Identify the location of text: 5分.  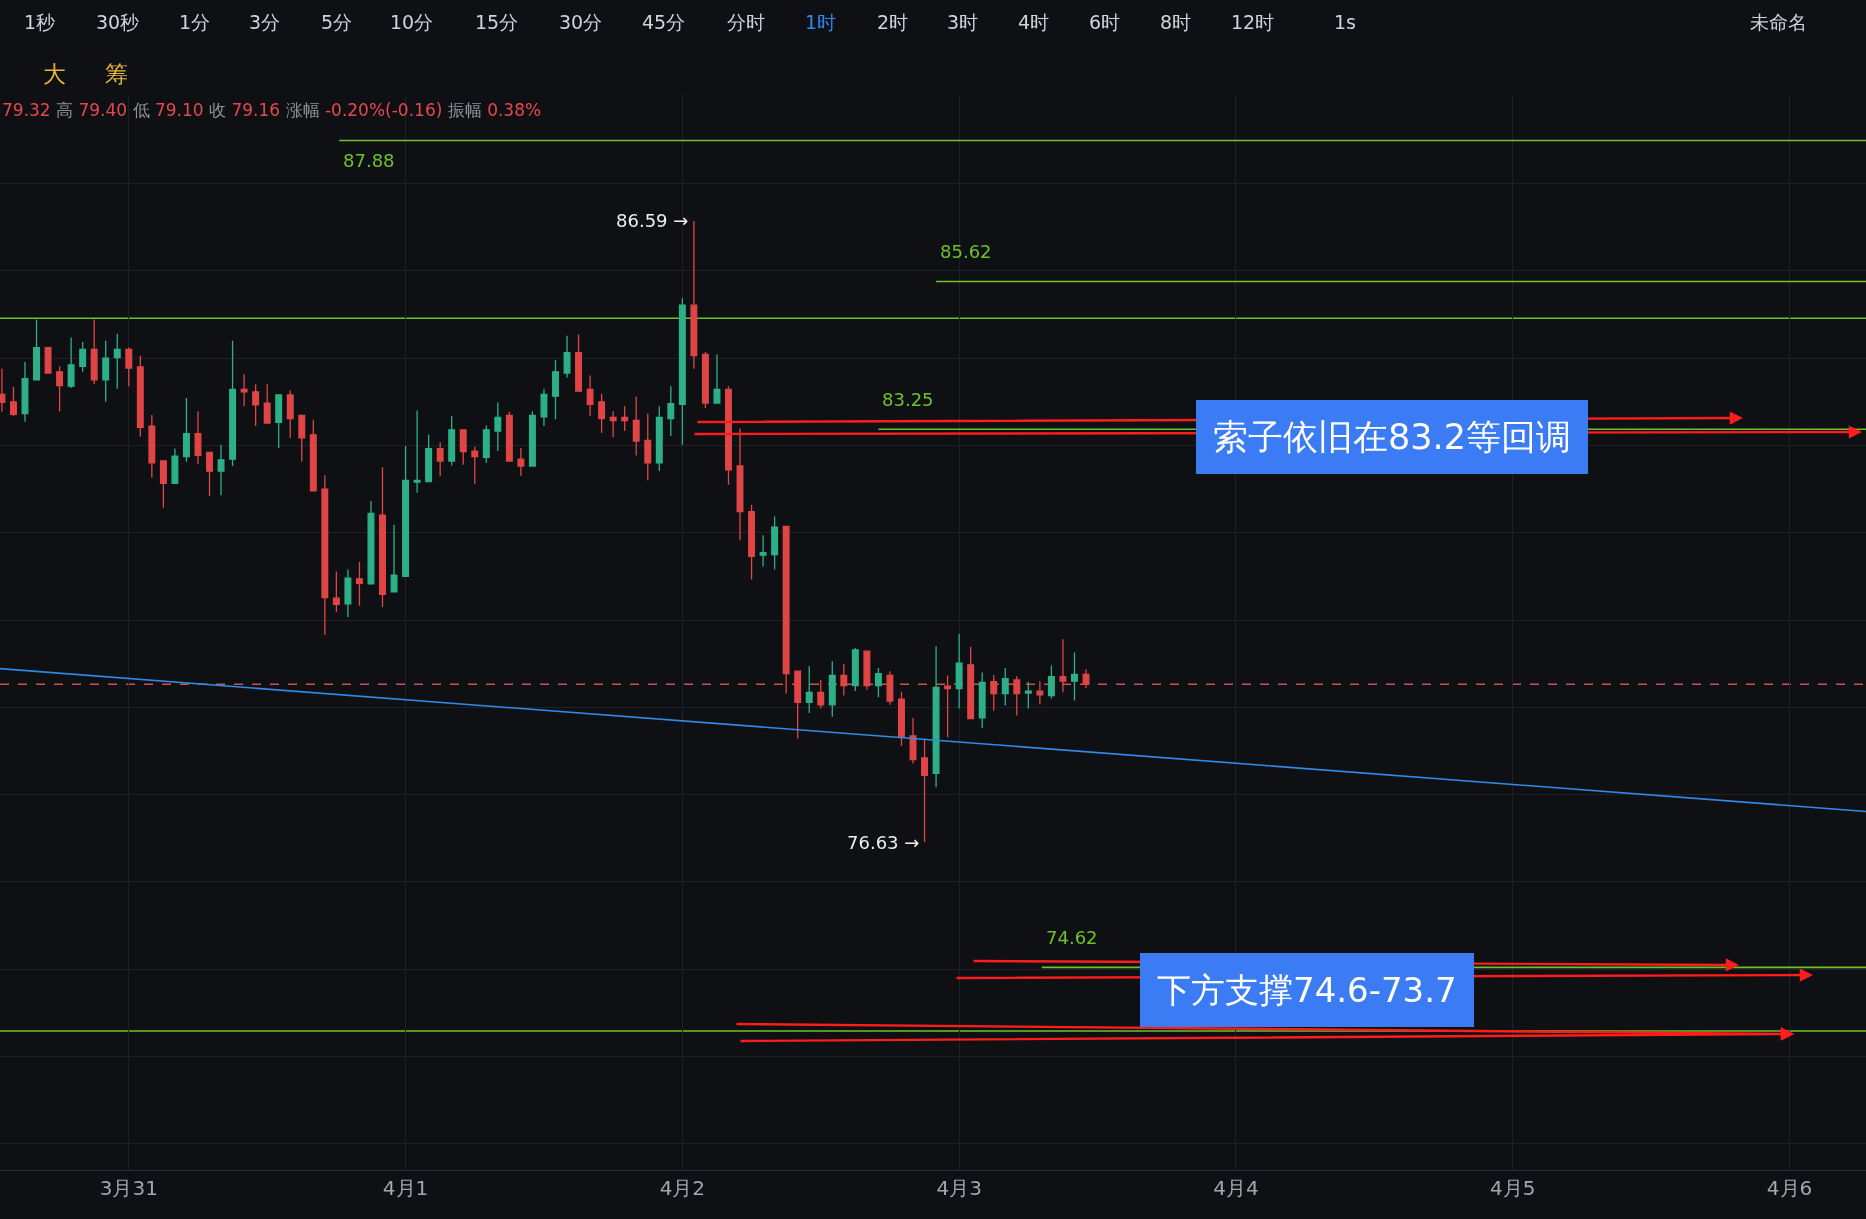
(337, 22).